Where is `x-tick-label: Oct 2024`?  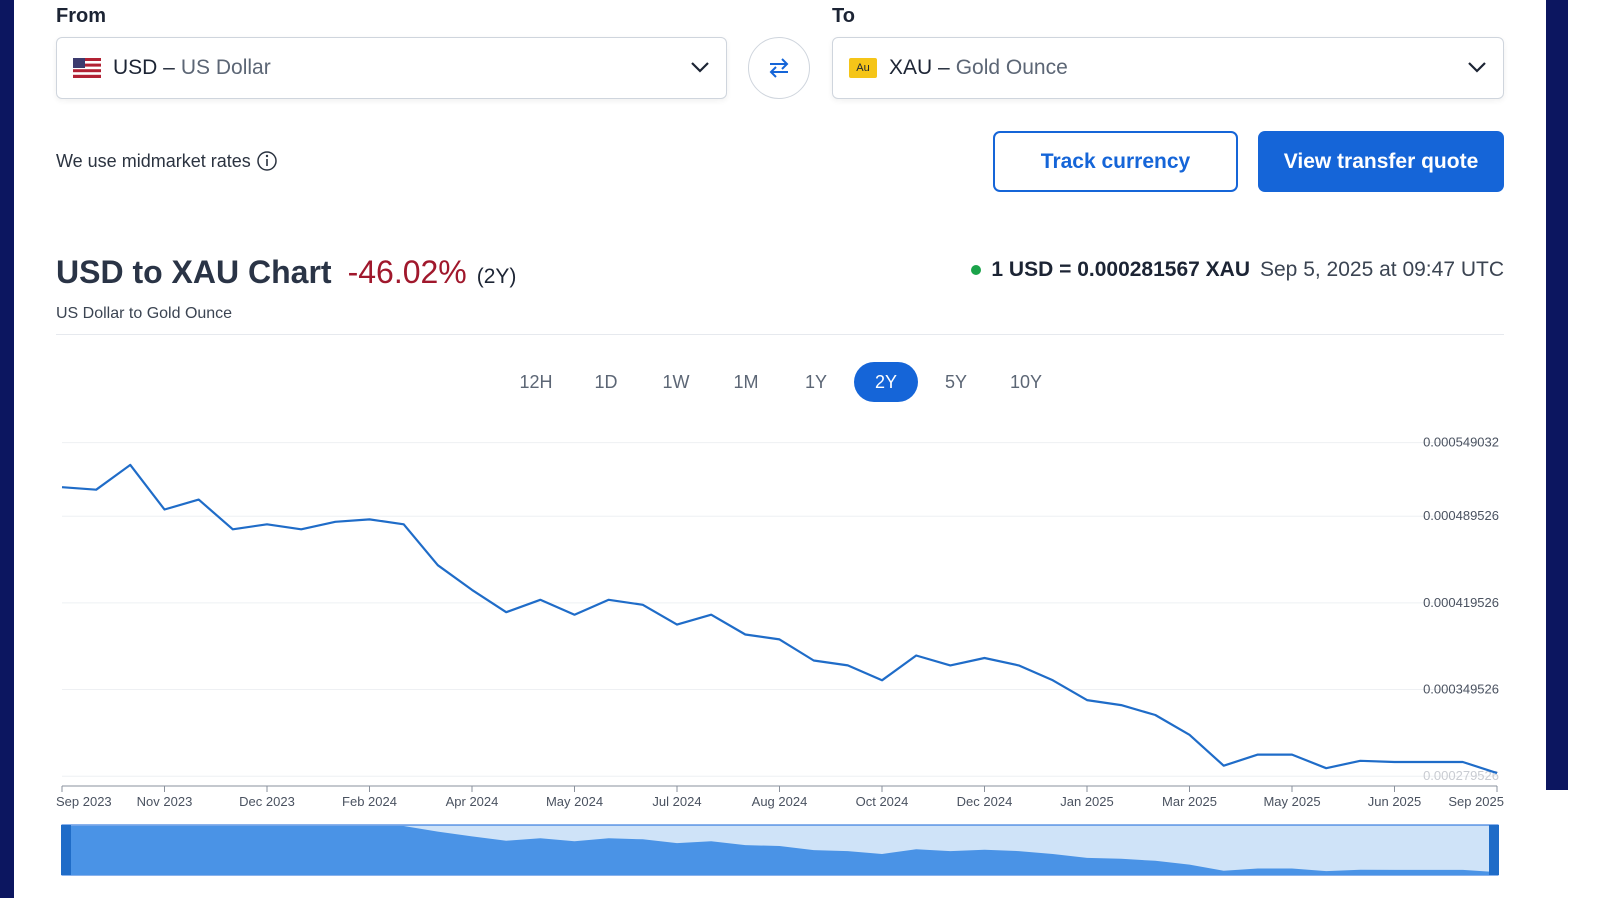
x-tick-label: Oct 2024 is located at coordinates (882, 801).